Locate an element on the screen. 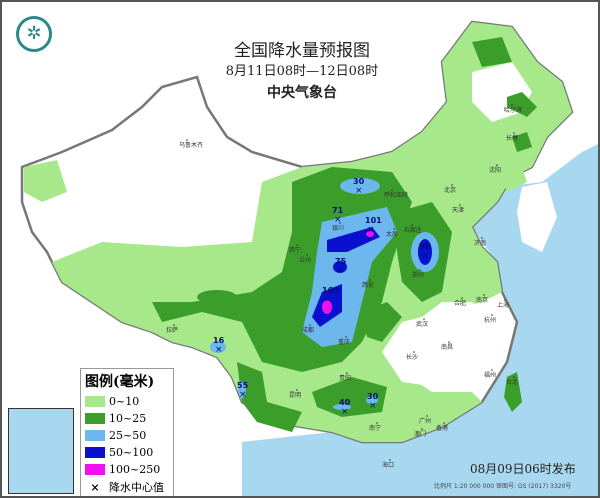  city-label: 成都 is located at coordinates (308, 330).